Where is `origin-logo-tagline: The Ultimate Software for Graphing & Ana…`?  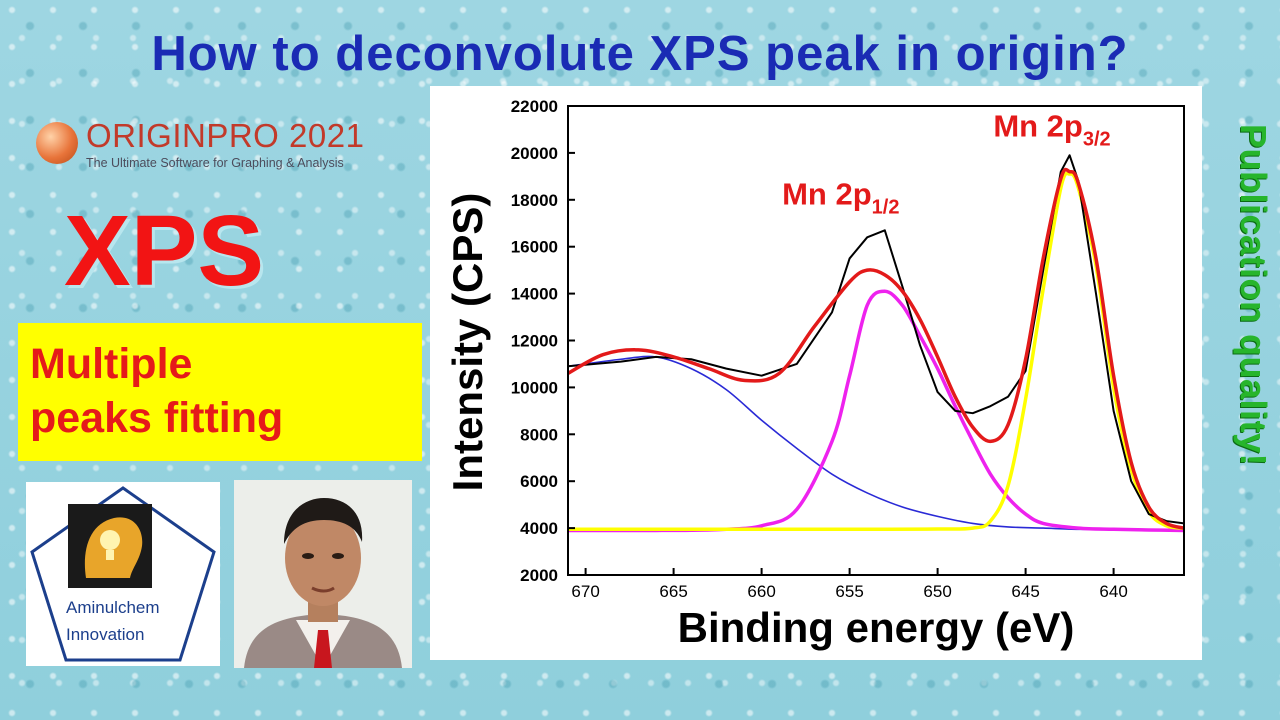
origin-logo-tagline: The Ultimate Software for Graphing & Ana… is located at coordinates (215, 163).